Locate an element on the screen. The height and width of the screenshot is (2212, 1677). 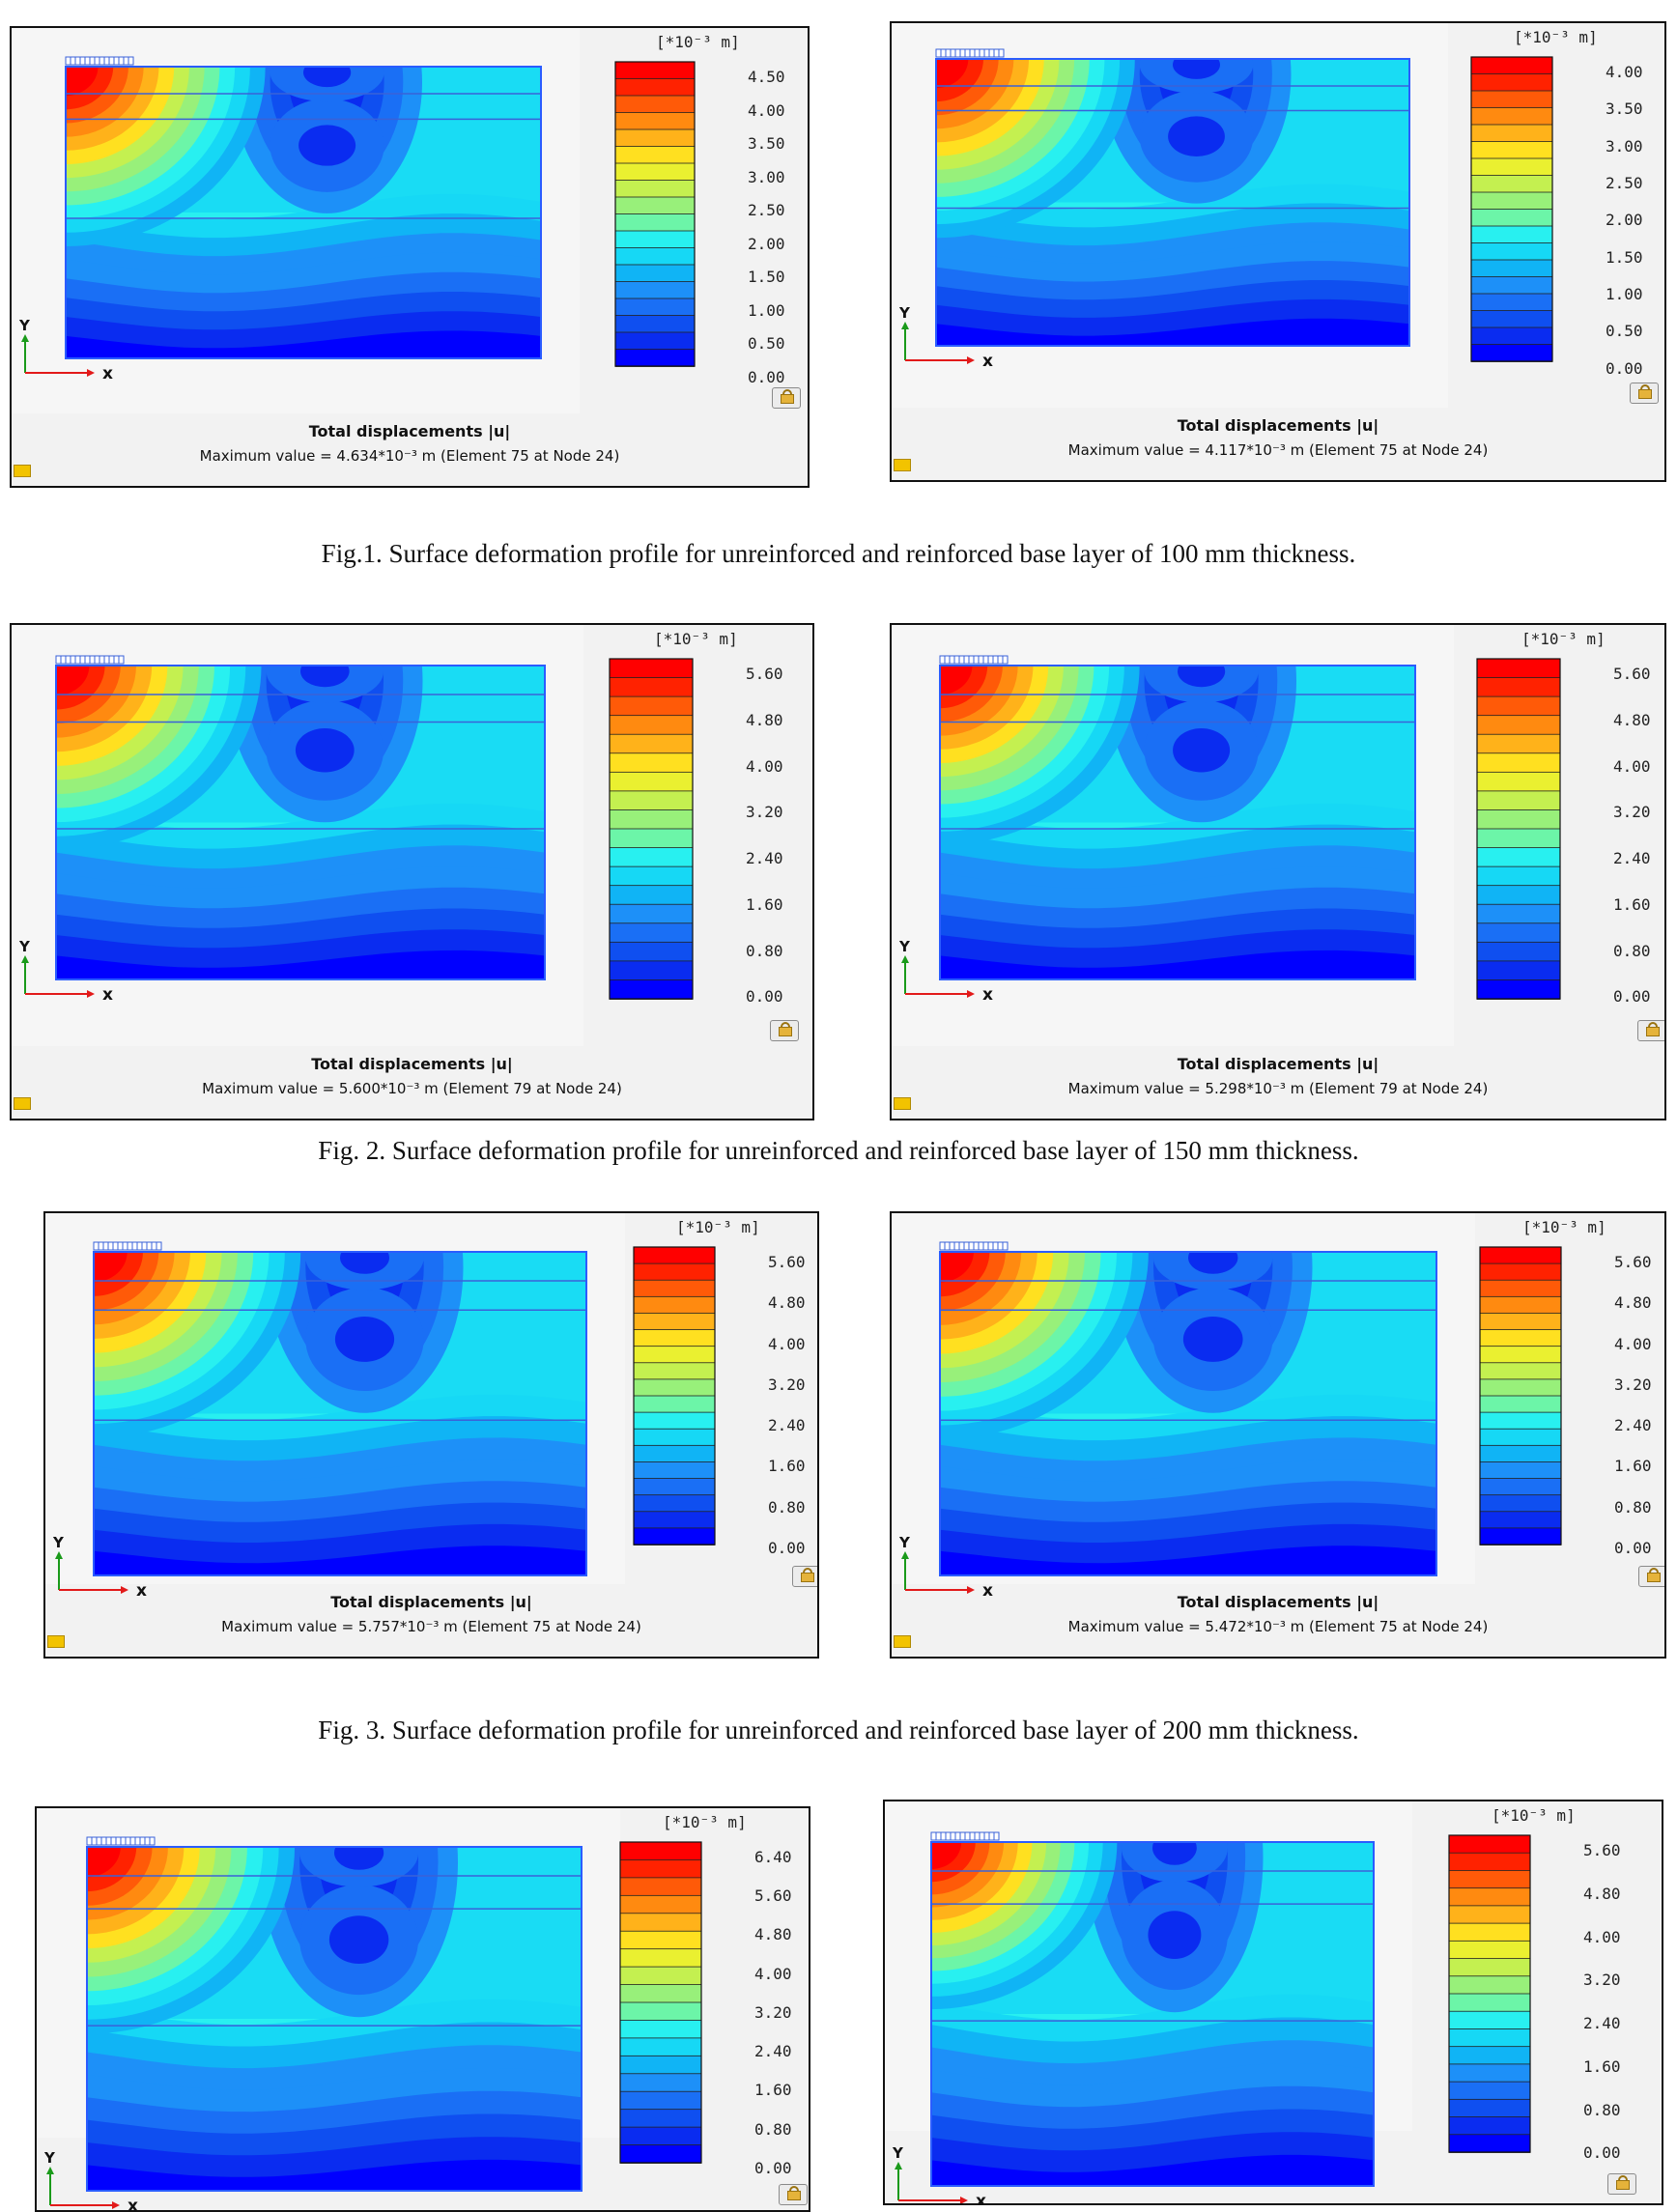
legend-tick-label: 0.50 is located at coordinates (766, 343).